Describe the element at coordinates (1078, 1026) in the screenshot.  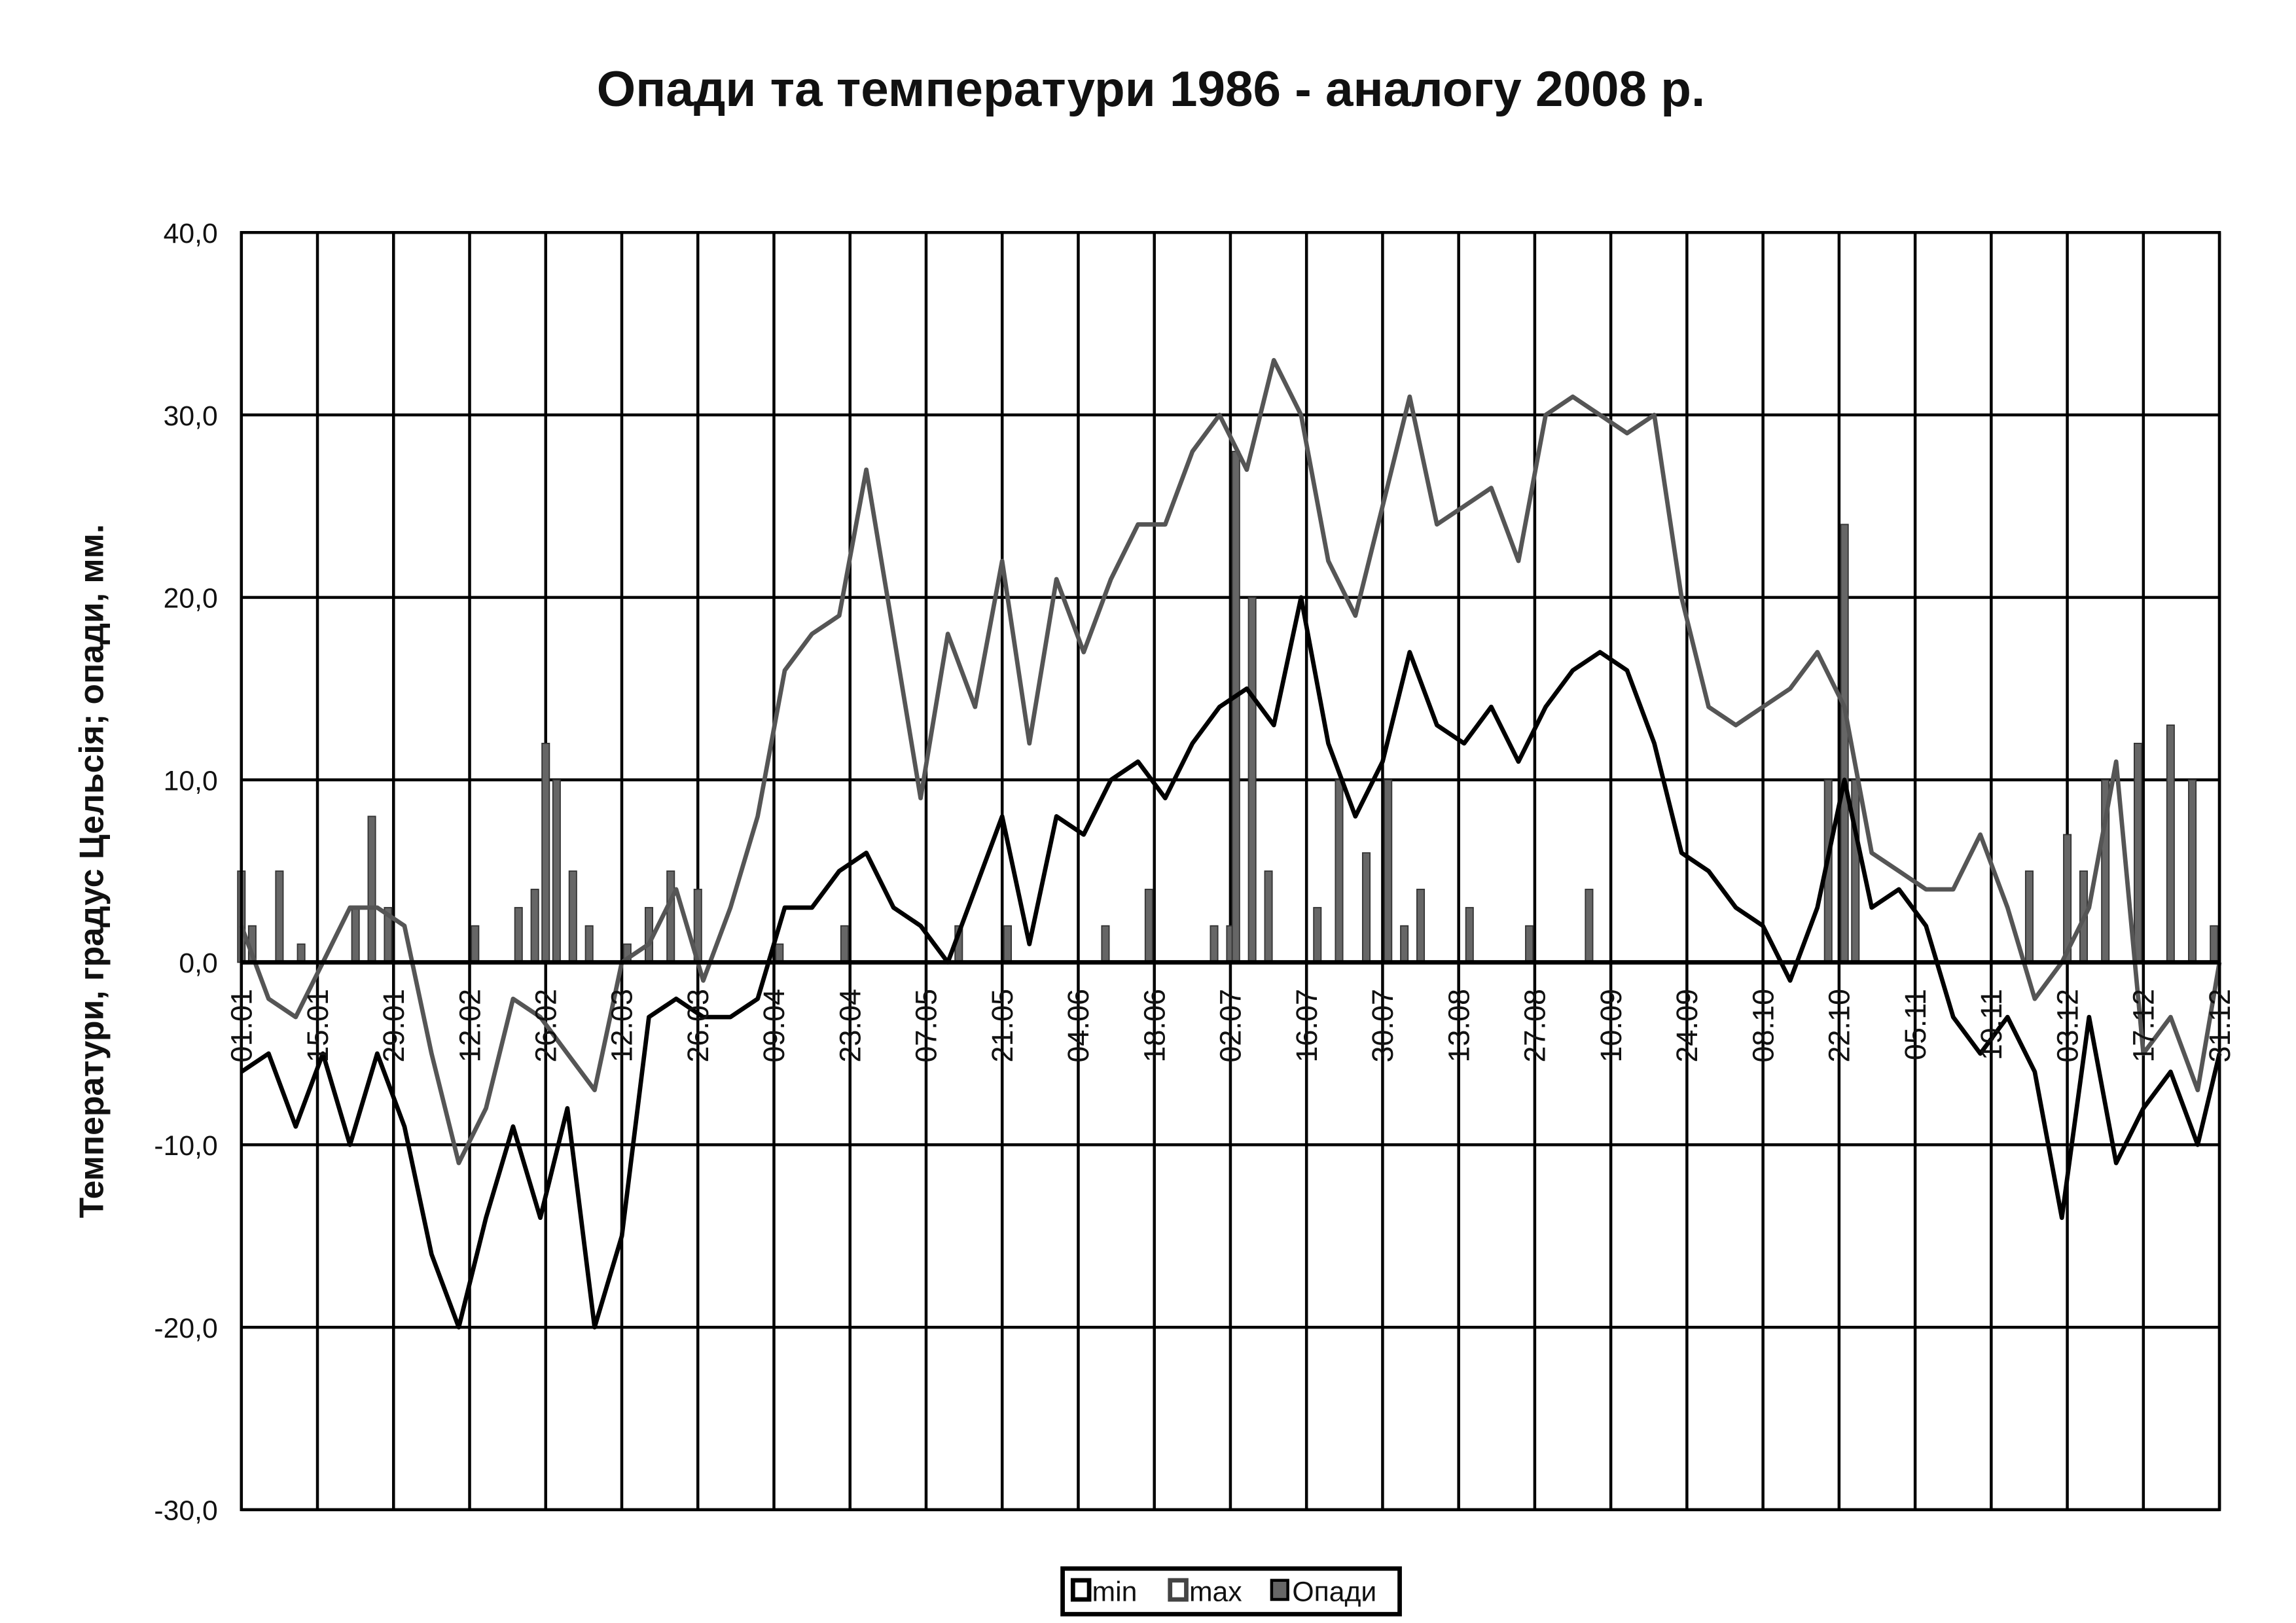
I see `x-tick-label: 04.06` at that location.